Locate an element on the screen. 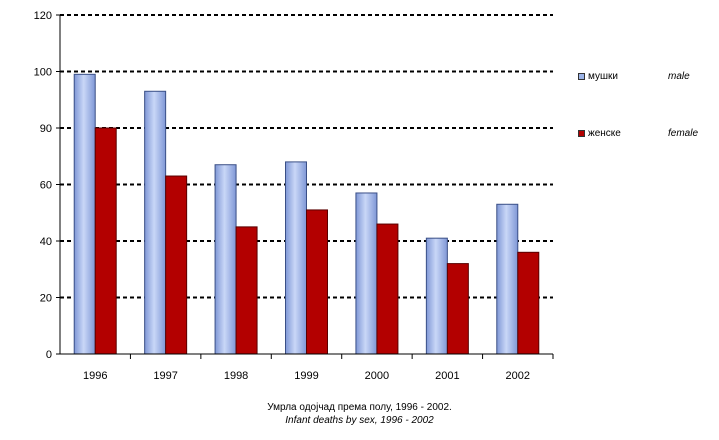 Image resolution: width=719 pixels, height=440 pixels. bar-female-1997 is located at coordinates (176, 265).